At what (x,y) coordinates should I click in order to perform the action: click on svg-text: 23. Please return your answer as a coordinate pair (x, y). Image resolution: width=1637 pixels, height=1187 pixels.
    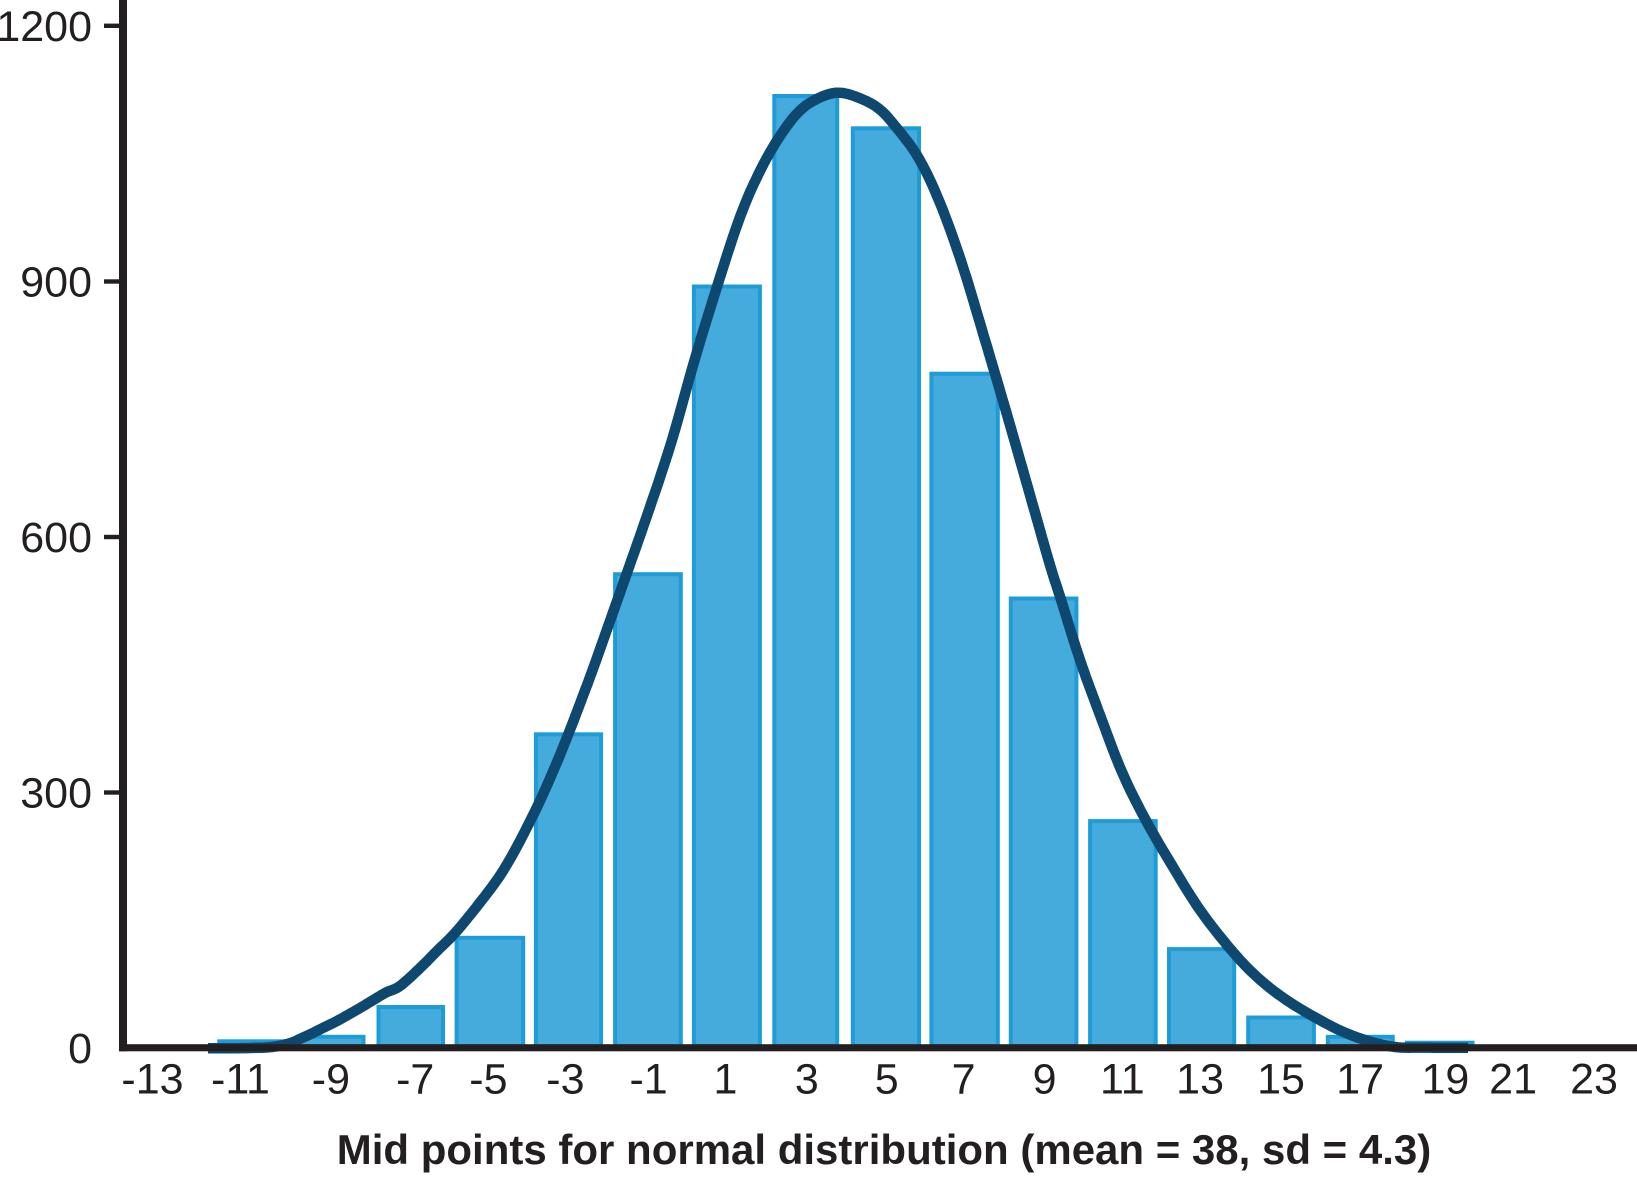
    Looking at the image, I should click on (1594, 1079).